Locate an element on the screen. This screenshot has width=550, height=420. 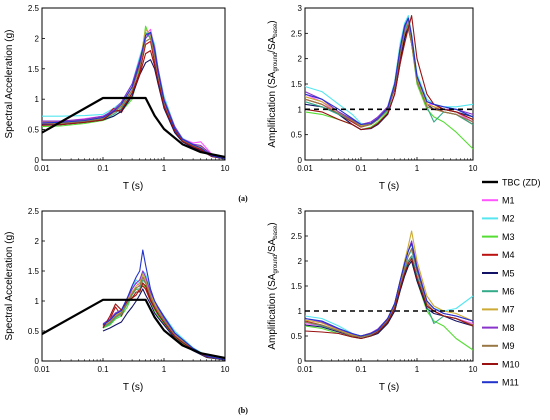
legend-label: M1 is located at coordinates (508, 201).